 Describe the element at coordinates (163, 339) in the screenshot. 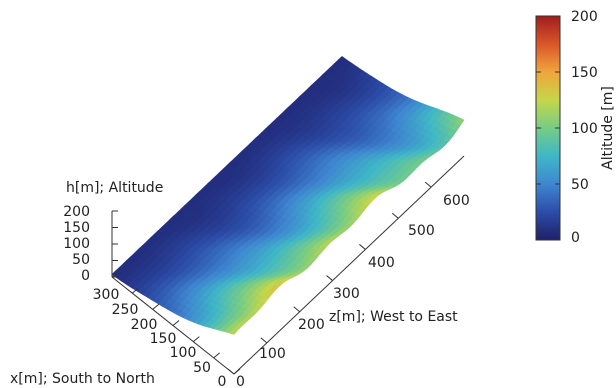

I see `x-tick-label: 150` at that location.